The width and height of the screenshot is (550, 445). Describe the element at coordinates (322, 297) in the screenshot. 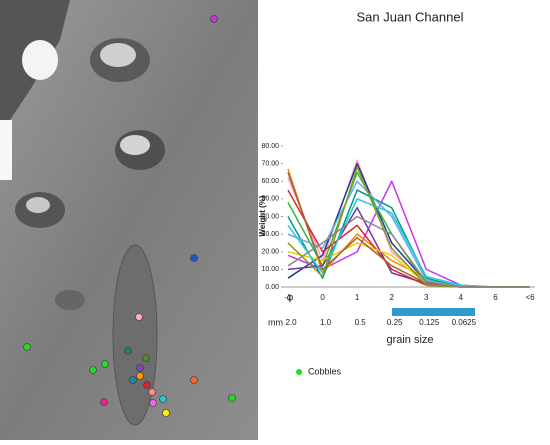

I see `x-tick-label: 0` at that location.